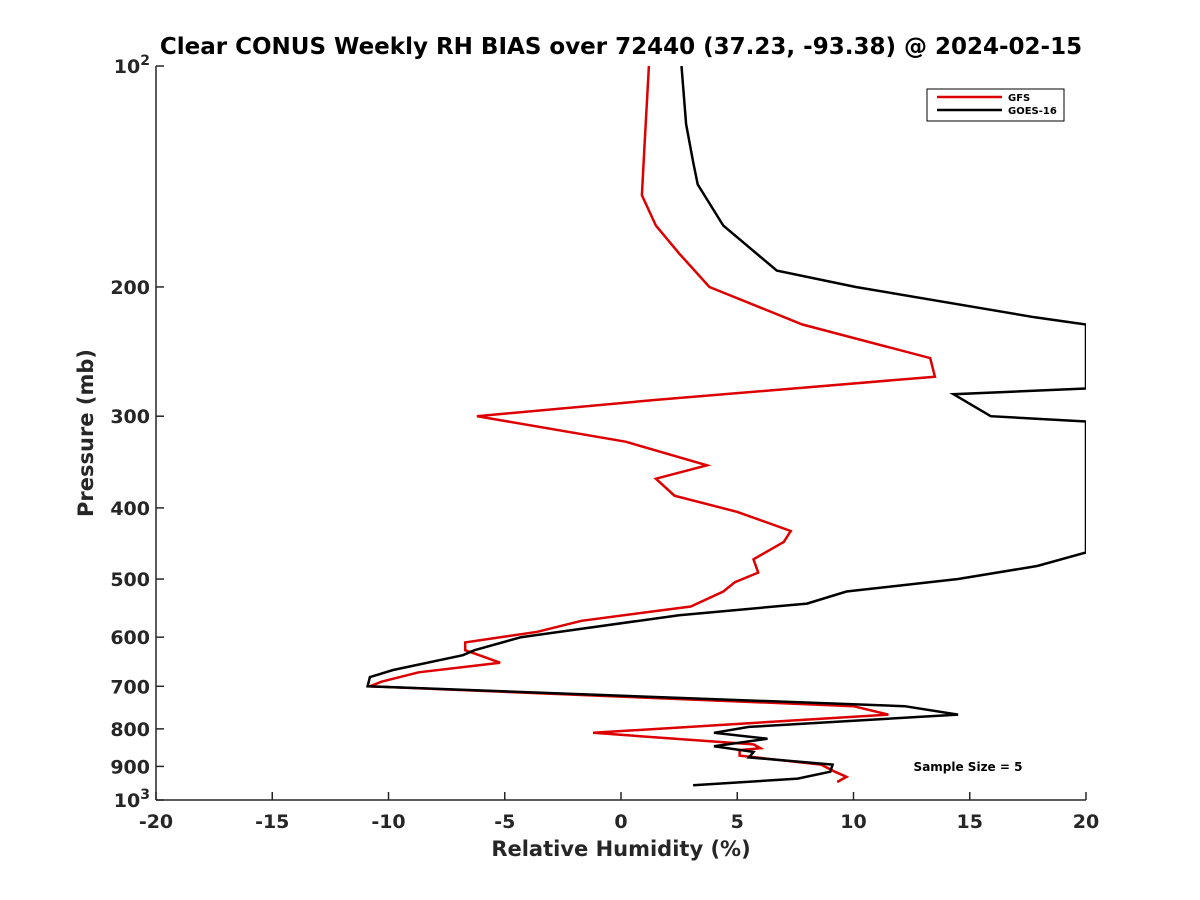 Image resolution: width=1200 pixels, height=900 pixels. I want to click on legend-box, so click(995, 105).